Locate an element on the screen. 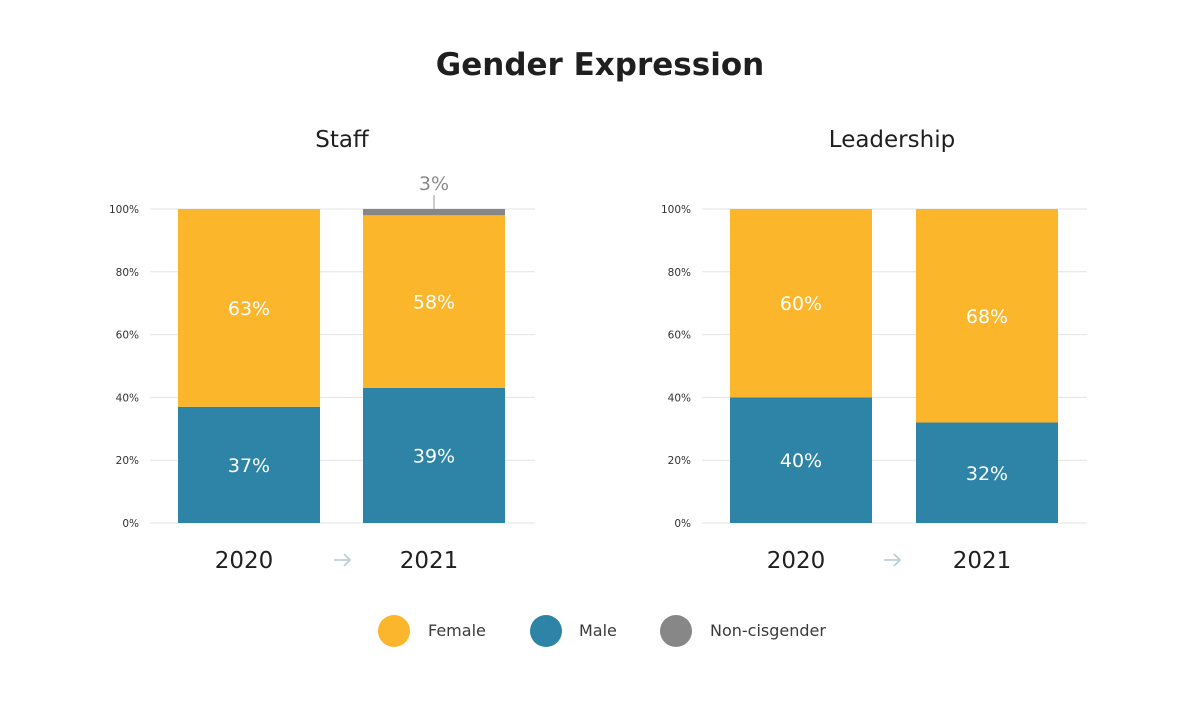  data-label-male: 37% is located at coordinates (249, 466).